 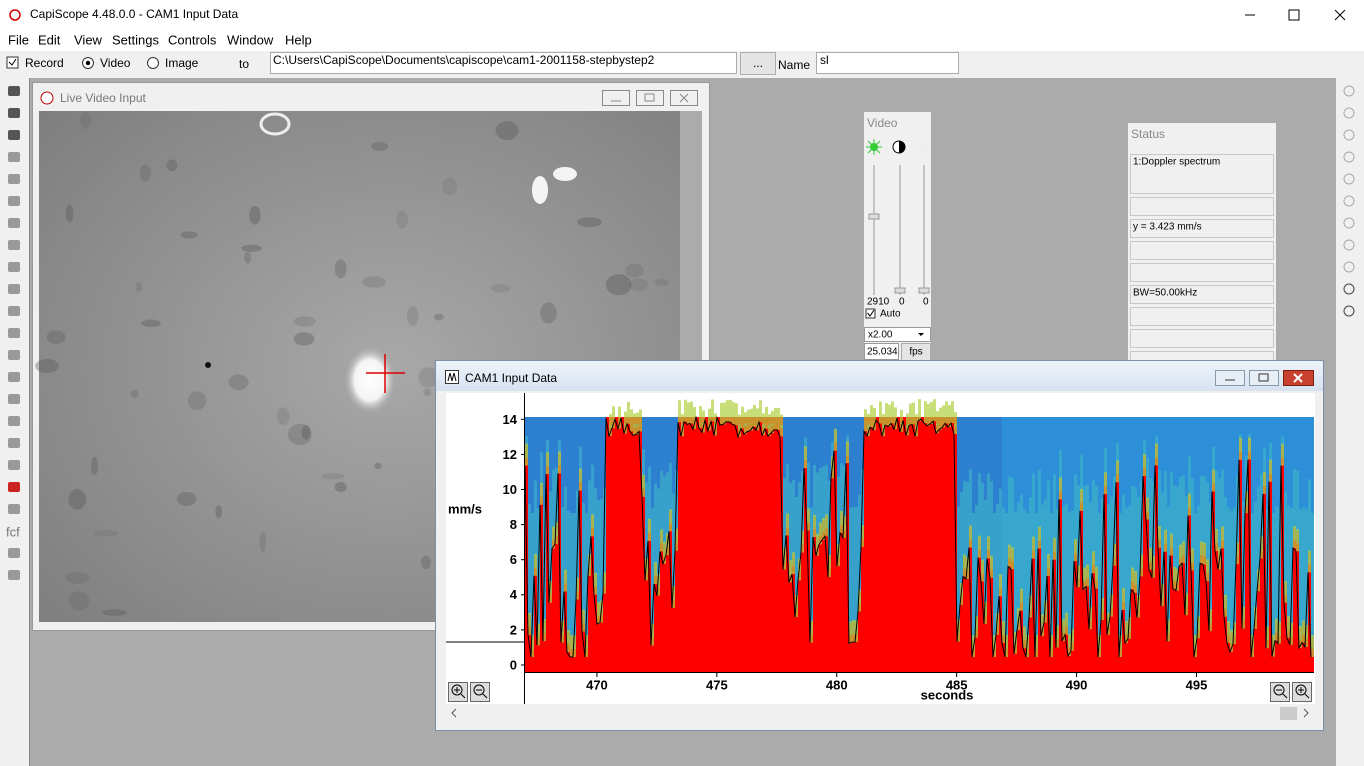 I want to click on menu-item: File, so click(x=18, y=39).